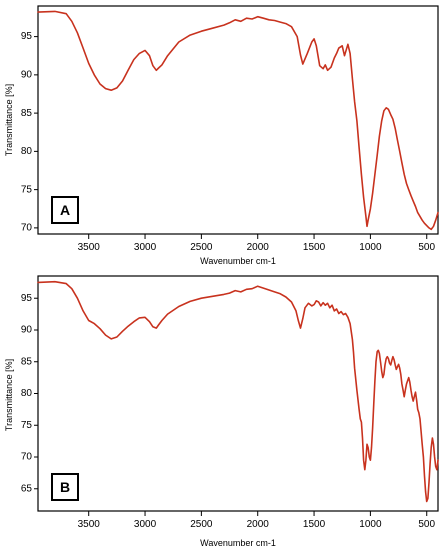 This screenshot has height=555, width=447. Describe the element at coordinates (29, 132) in the screenshot. I see `y-axis: 70 75 80 85 90 95` at that location.